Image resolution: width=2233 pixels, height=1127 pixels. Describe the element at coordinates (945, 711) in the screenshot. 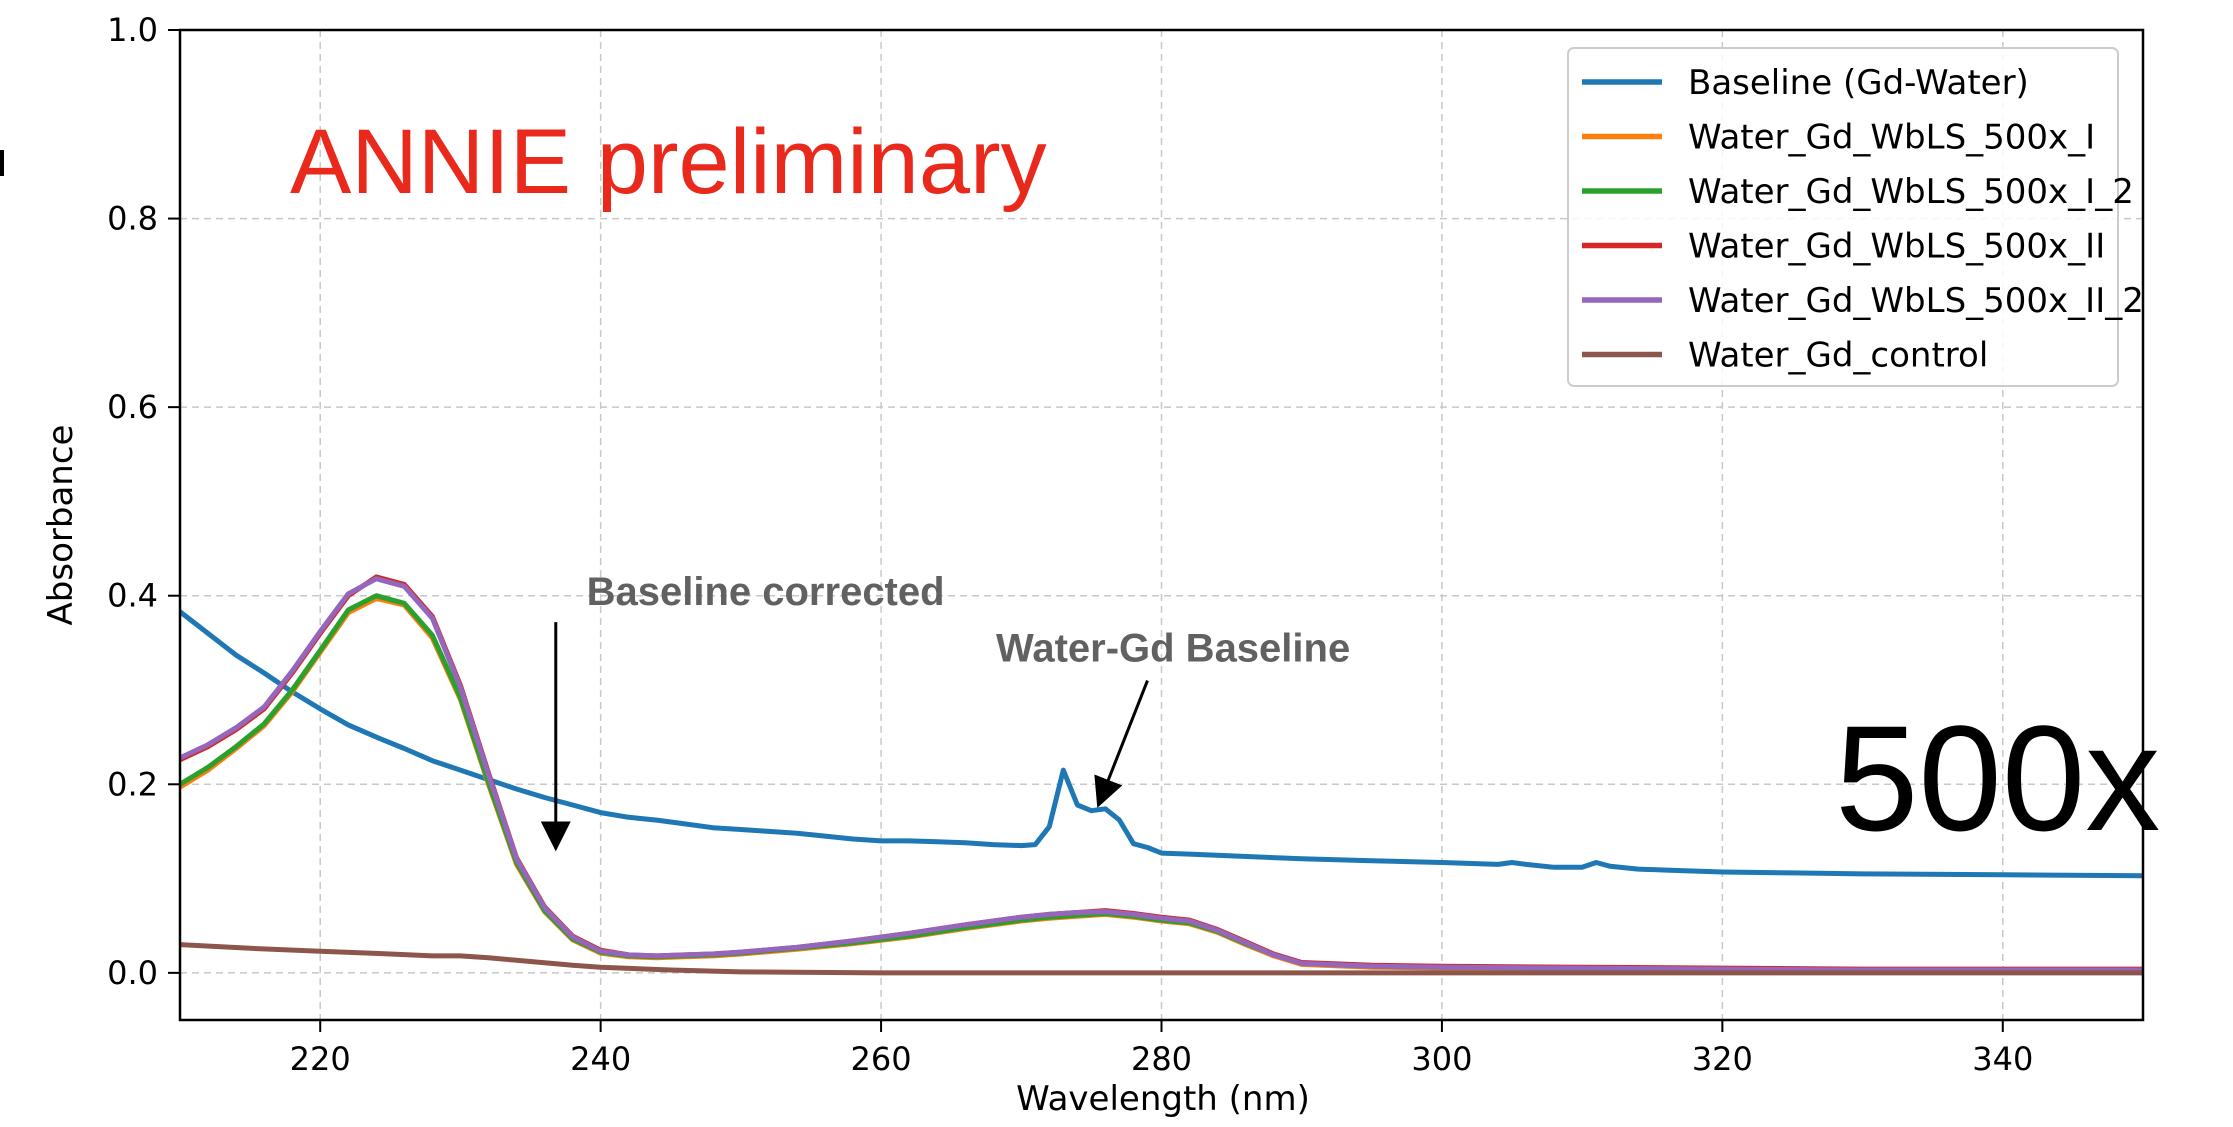

I see `annotations: Baseline corrected Water-Gd Baseline` at that location.